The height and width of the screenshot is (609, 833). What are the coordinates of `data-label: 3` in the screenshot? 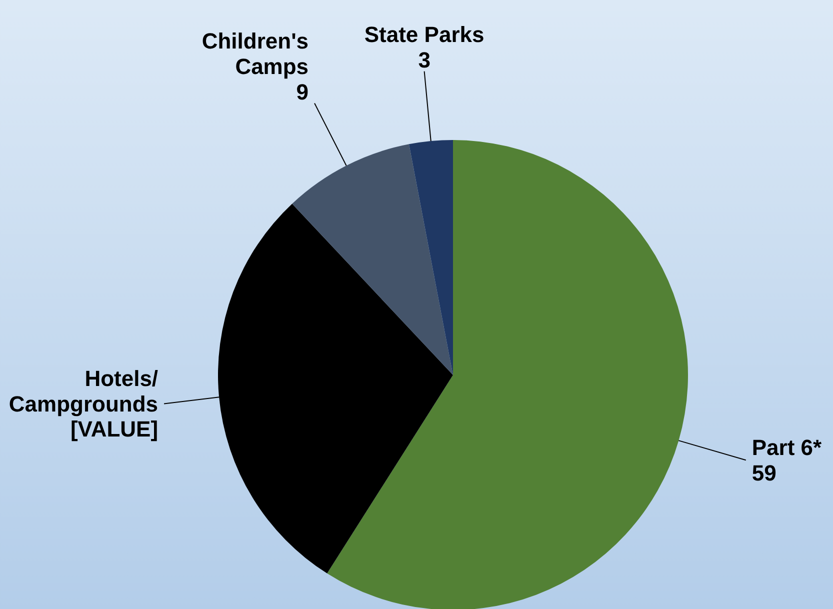 It's located at (424, 59).